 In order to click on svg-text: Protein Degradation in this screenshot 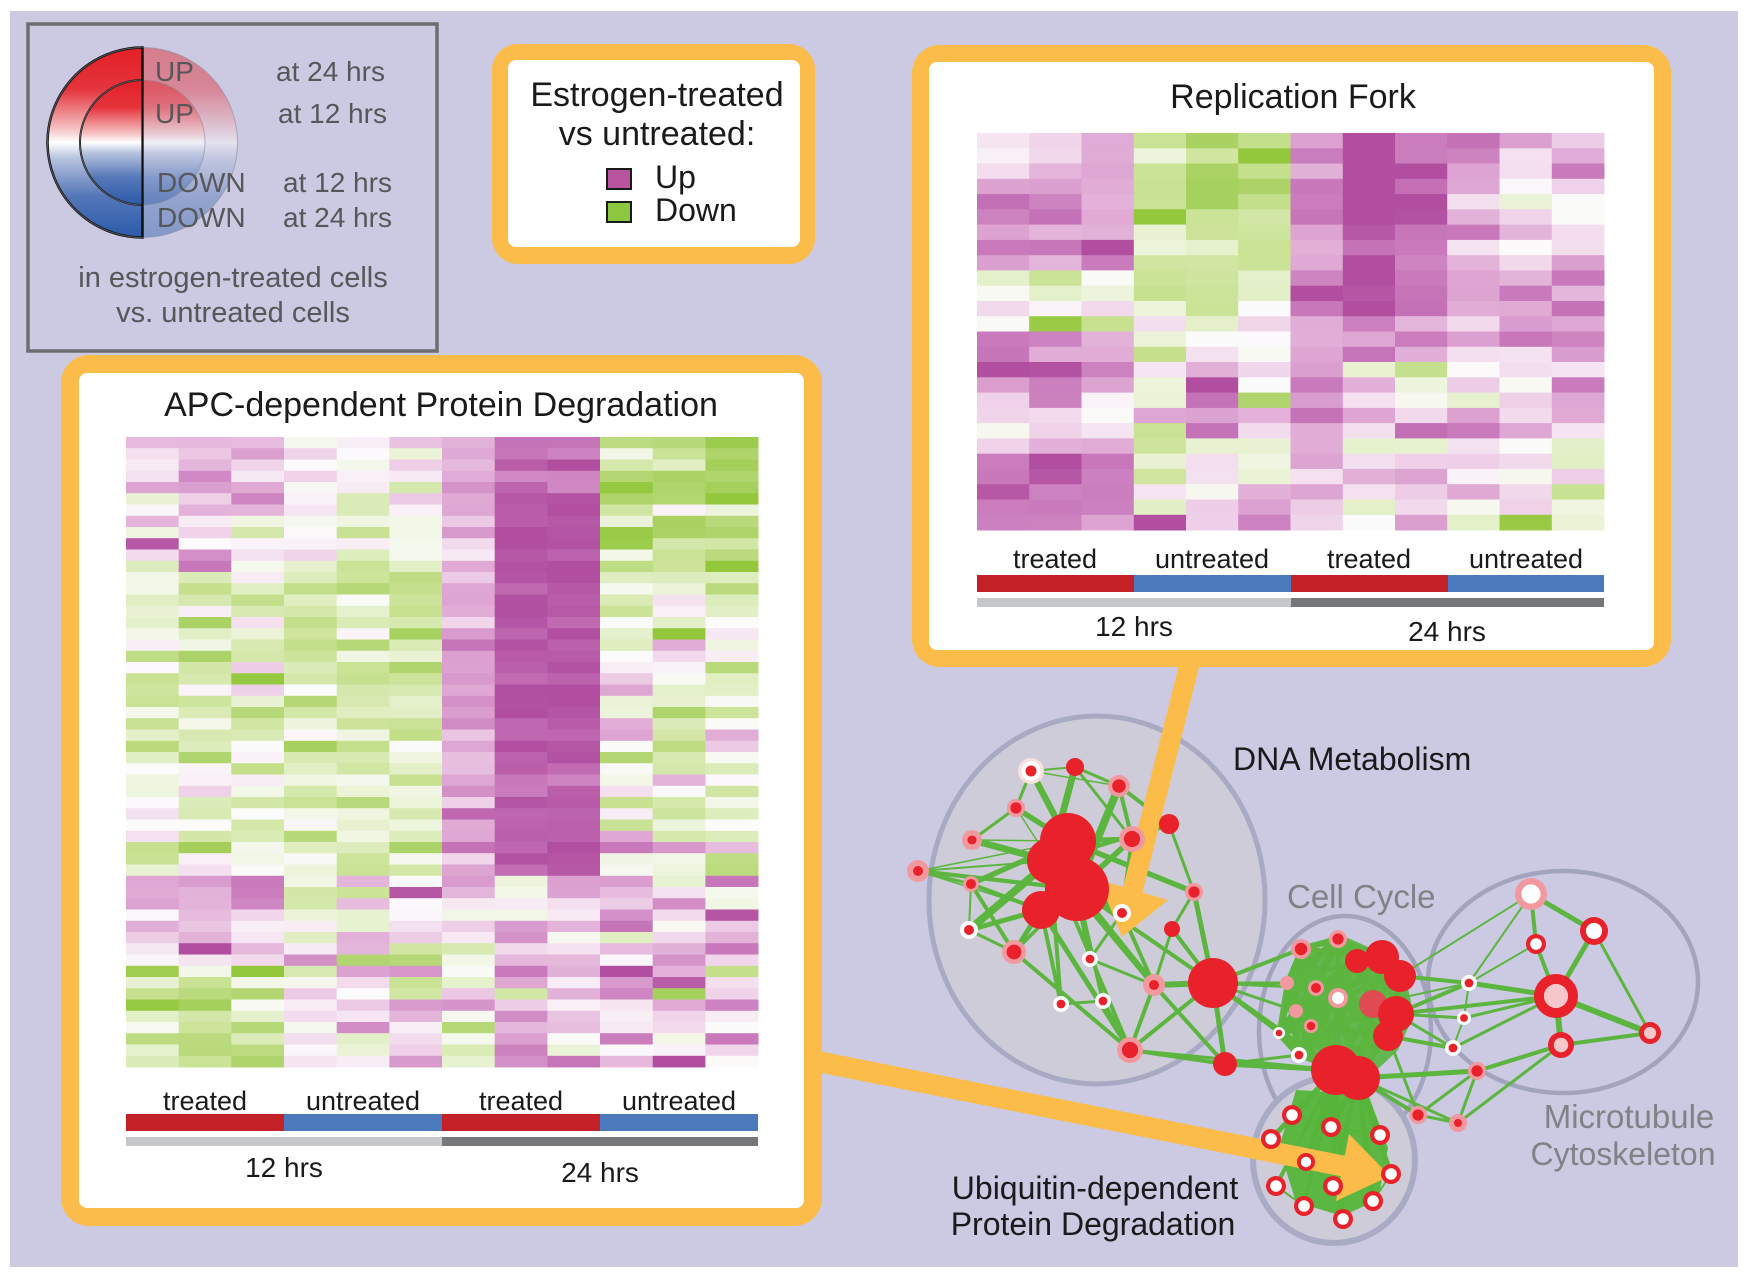, I will do `click(1093, 1224)`.